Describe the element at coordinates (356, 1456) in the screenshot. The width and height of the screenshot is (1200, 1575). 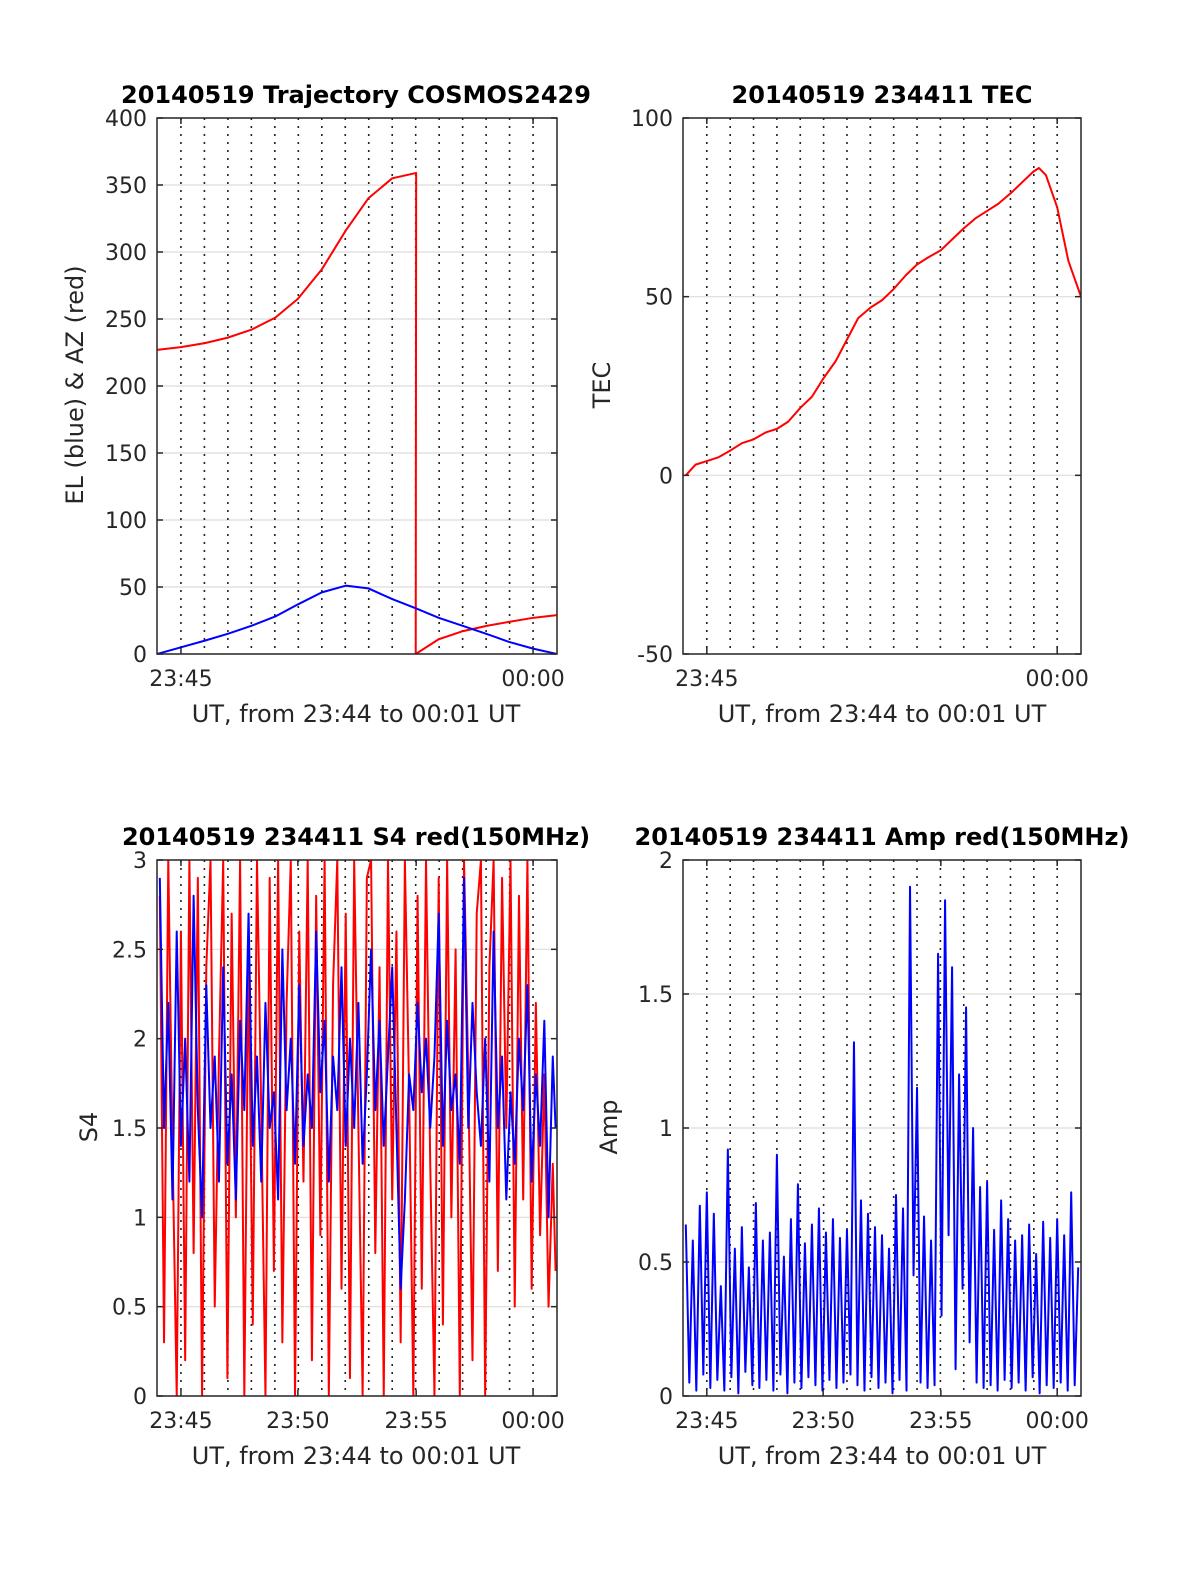
I see `s4-xlabel: UT, from 23:44 to 00:01 UT` at that location.